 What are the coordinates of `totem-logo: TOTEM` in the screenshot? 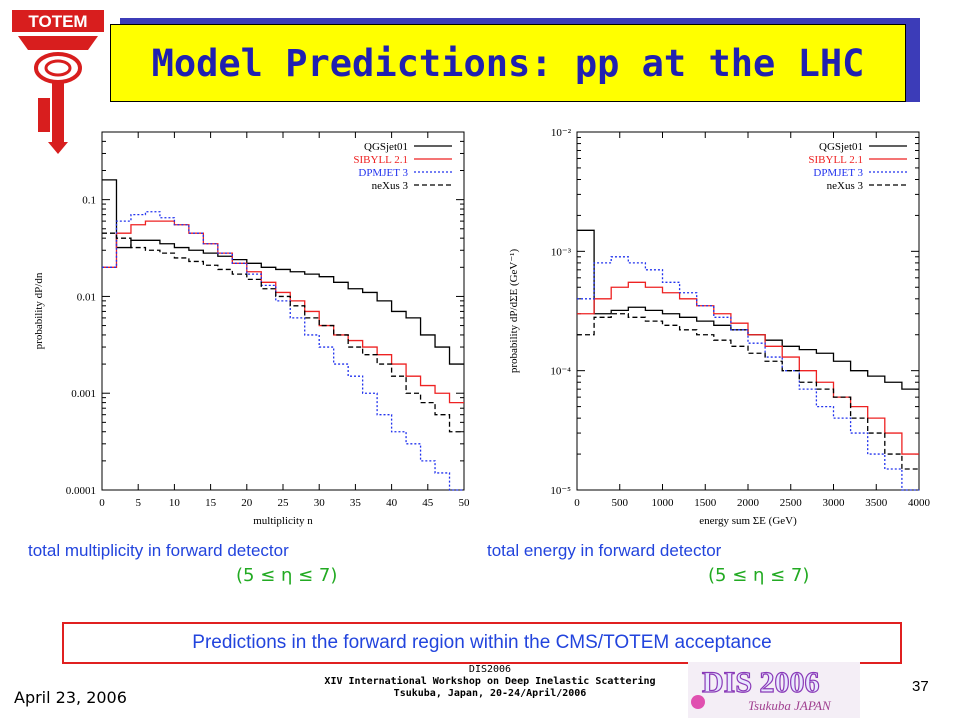 It's located at (58, 82).